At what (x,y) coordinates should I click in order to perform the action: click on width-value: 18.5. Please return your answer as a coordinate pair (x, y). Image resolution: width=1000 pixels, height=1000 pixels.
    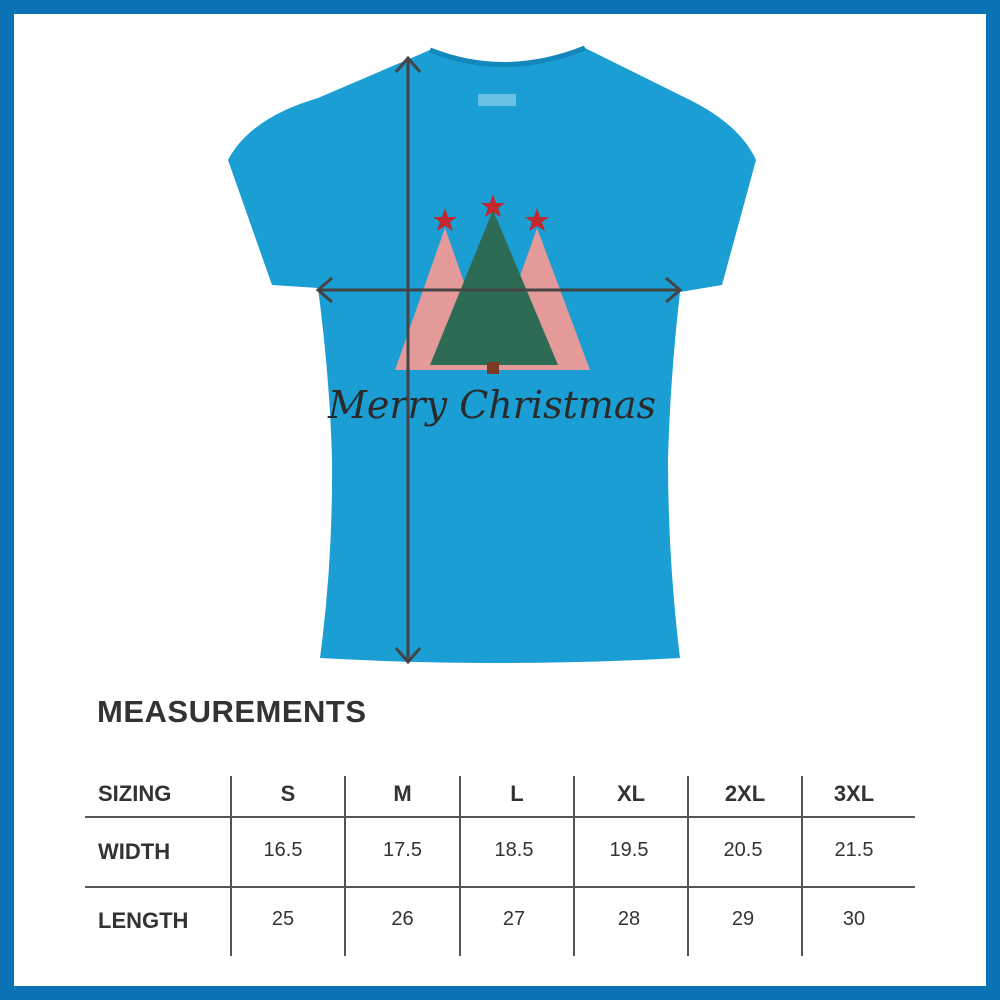
    Looking at the image, I should click on (514, 850).